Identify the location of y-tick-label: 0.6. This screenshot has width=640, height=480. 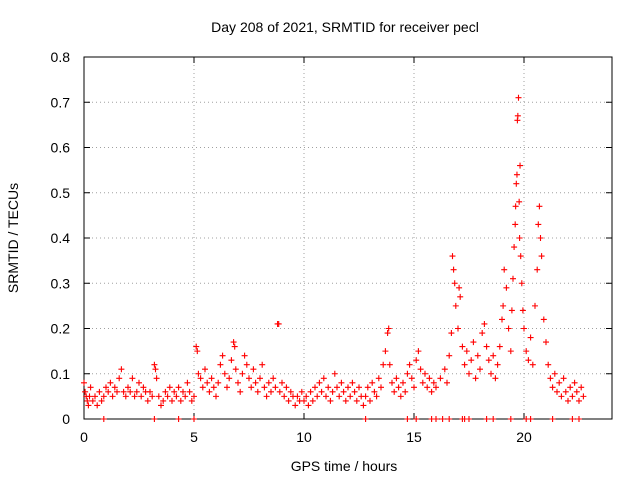
(61, 148).